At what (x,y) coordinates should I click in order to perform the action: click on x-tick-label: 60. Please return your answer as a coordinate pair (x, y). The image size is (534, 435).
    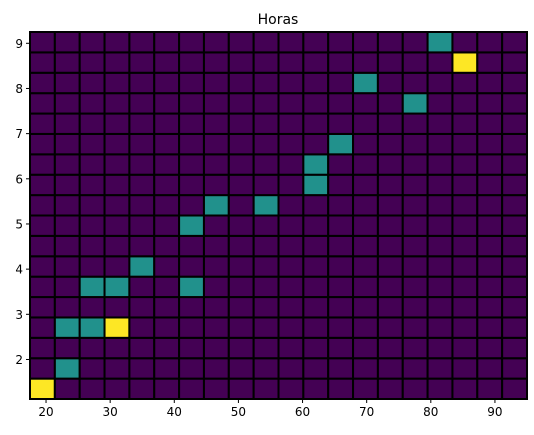
    Looking at the image, I should click on (302, 412).